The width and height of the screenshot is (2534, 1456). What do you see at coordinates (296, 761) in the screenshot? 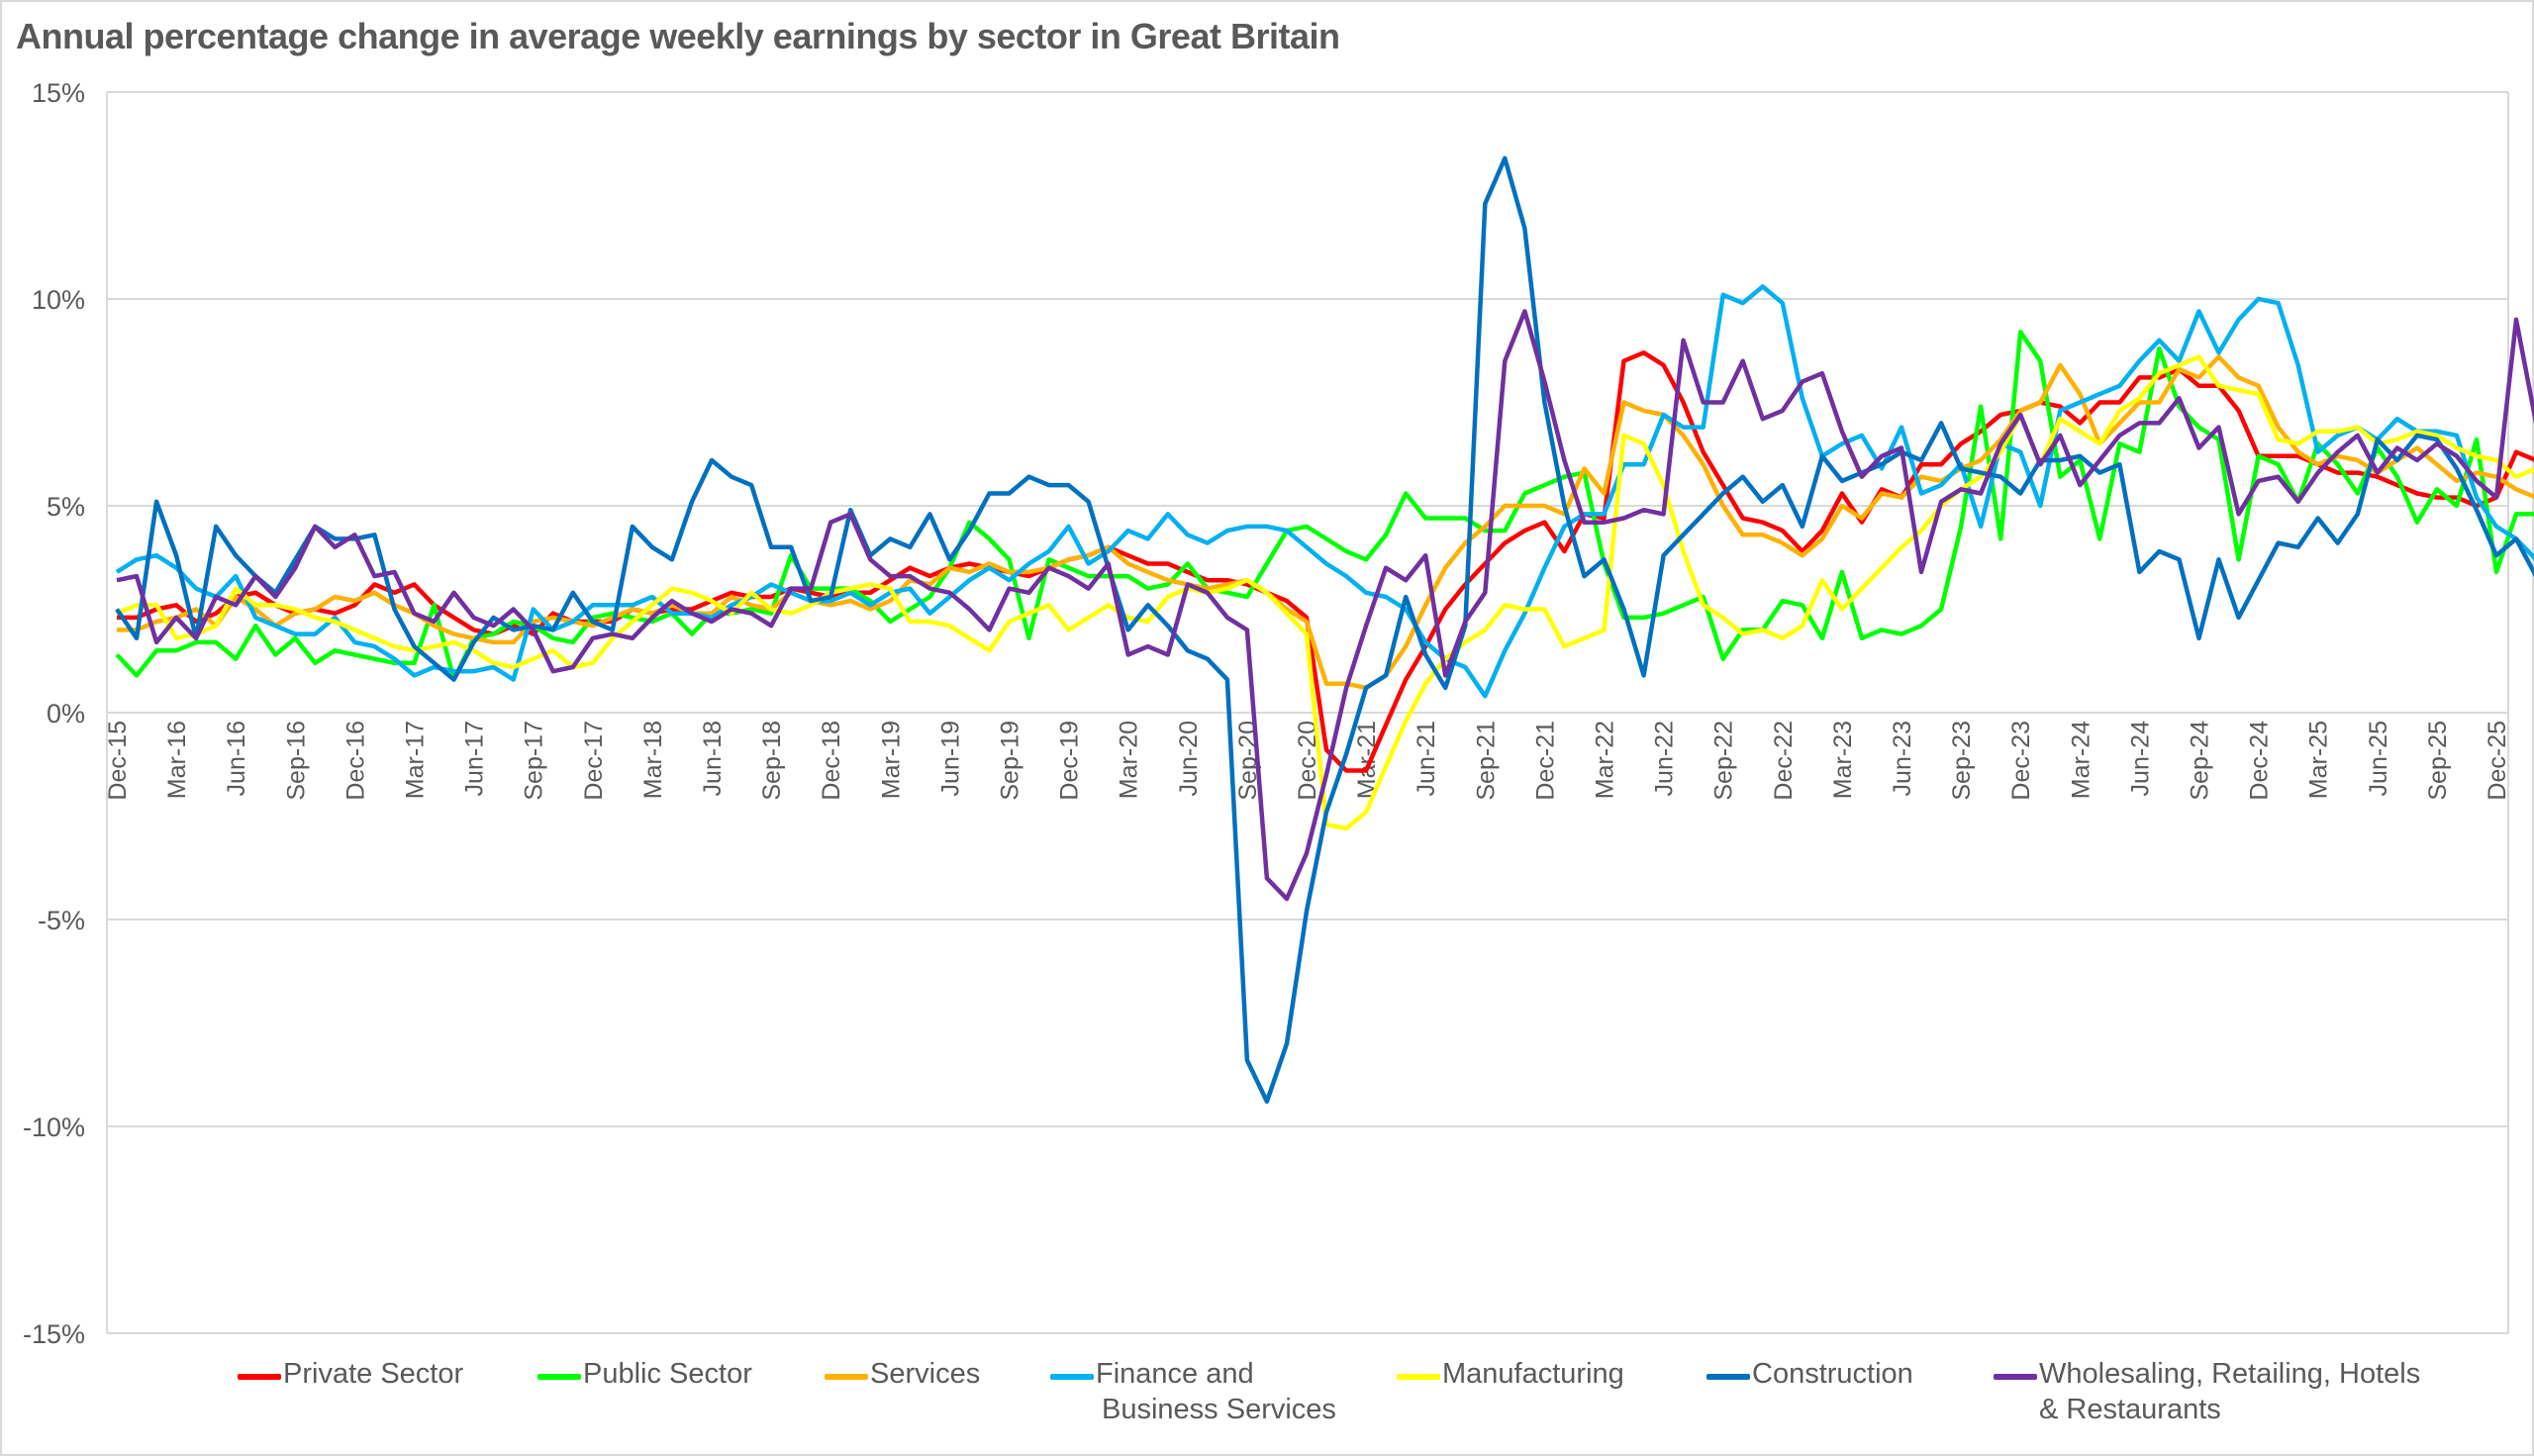
I see `x-tick-label: Sep-16` at bounding box center [296, 761].